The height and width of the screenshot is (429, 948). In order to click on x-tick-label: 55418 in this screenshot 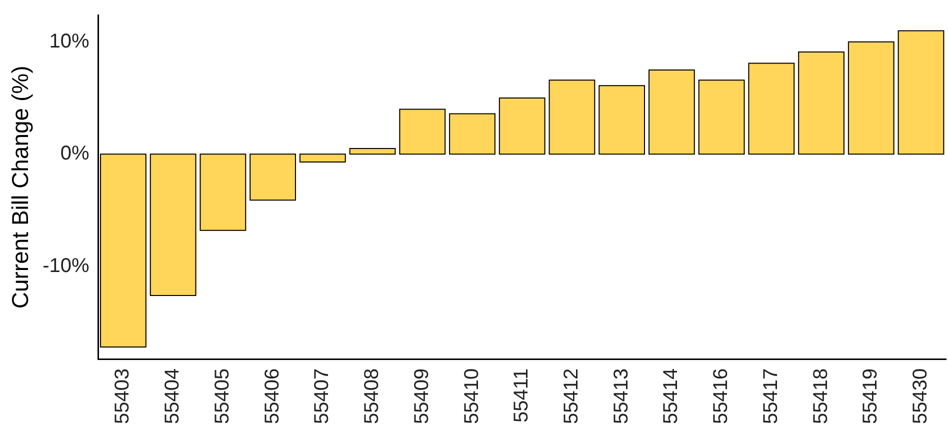, I will do `click(821, 396)`.